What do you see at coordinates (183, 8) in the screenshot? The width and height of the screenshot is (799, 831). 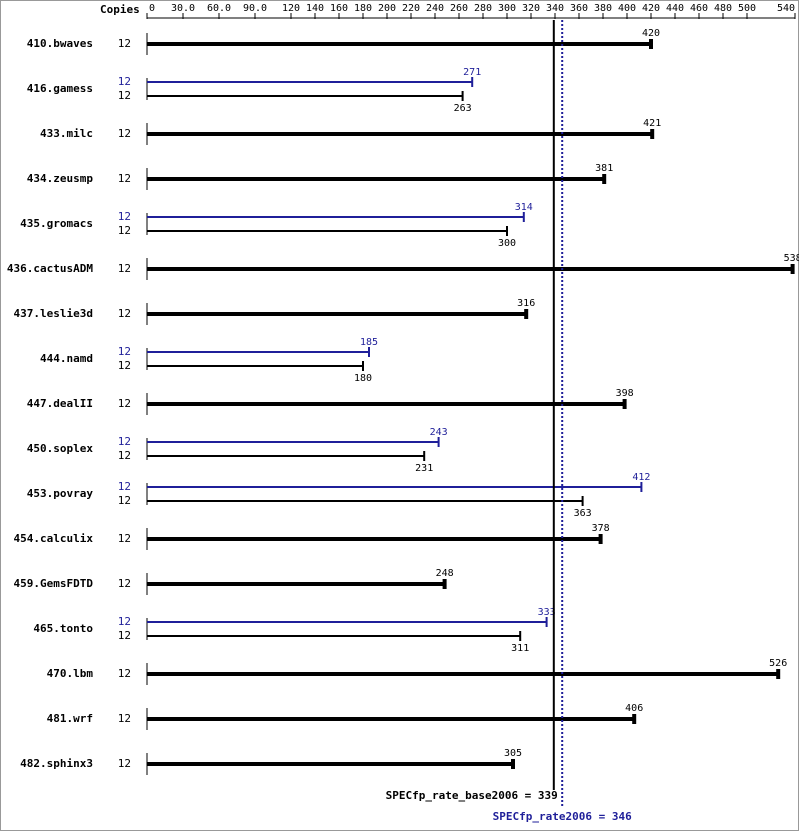 I see `x-tick-label: 30.0` at bounding box center [183, 8].